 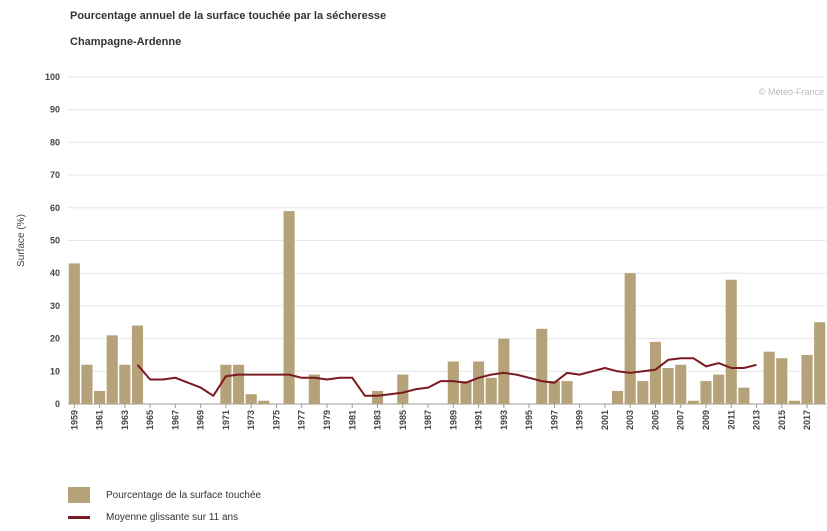 I want to click on legend-item-bars: Pourcentage de la surface touchée, so click(x=164, y=495).